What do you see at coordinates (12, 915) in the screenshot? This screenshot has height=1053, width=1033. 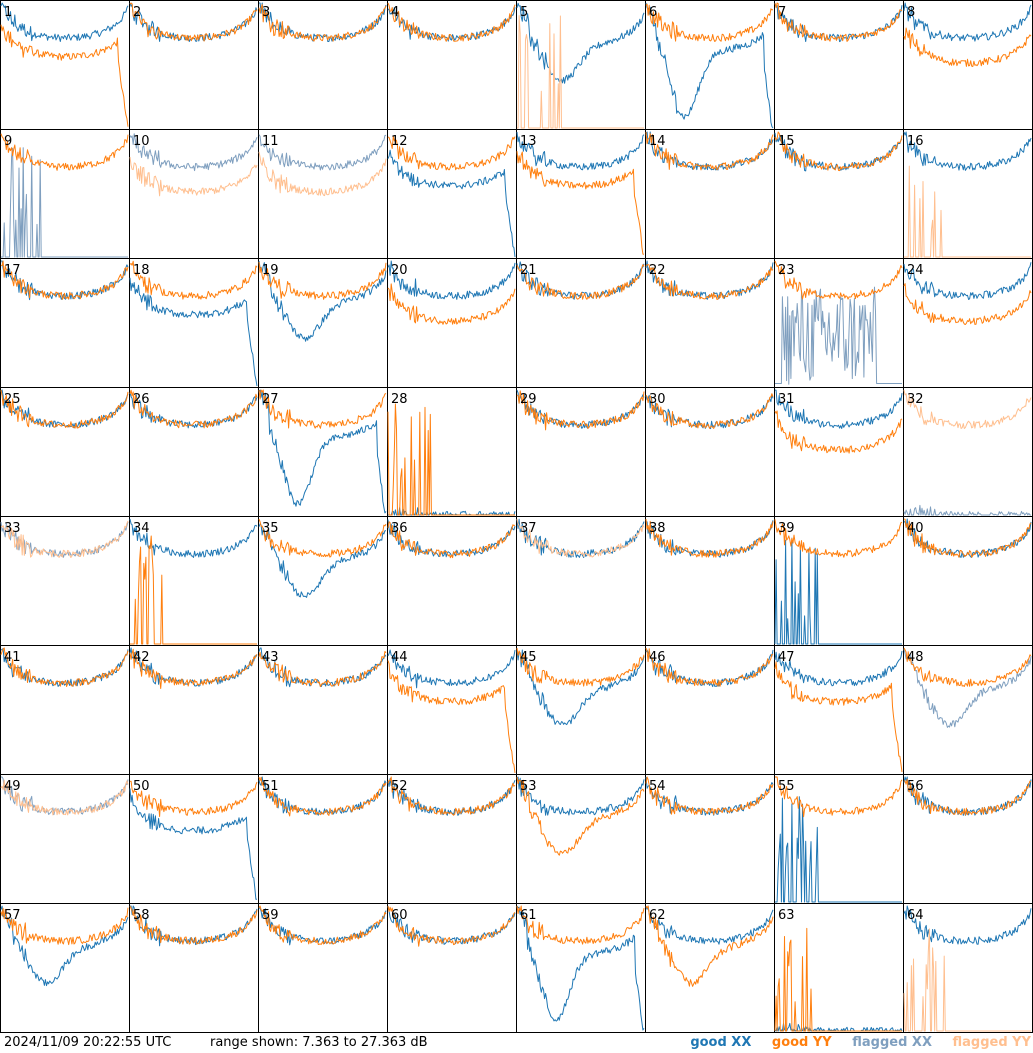 I see `panel-label: 57` at bounding box center [12, 915].